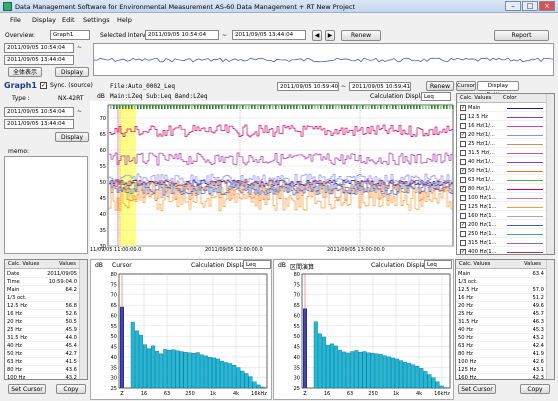 The width and height of the screenshot is (558, 401). Describe the element at coordinates (498, 89) in the screenshot. I see `tab-display-settings: Display Settings` at that location.